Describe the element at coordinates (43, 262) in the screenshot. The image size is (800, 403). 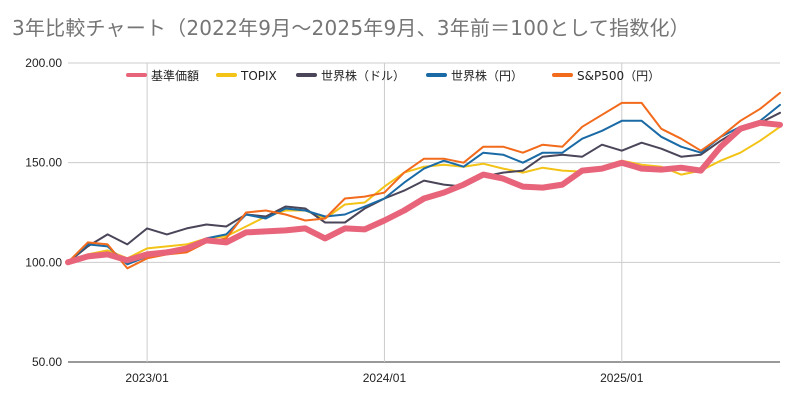
I see `y-tick-label: 100.00` at that location.